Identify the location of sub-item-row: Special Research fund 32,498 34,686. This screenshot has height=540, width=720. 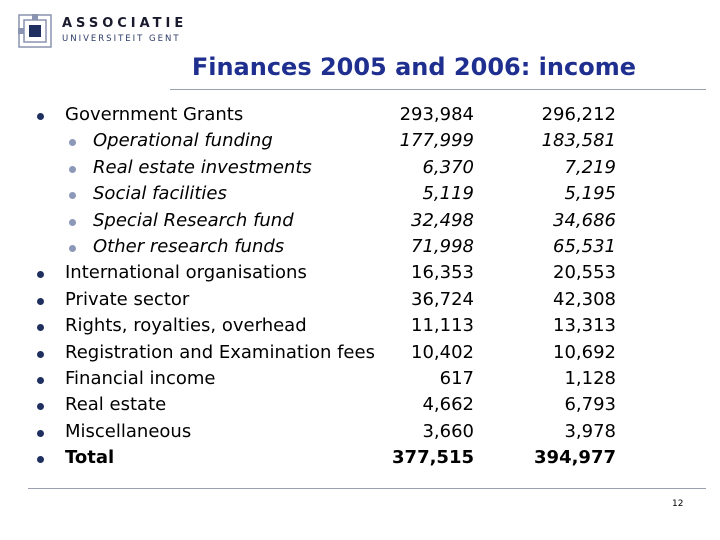
(360, 221).